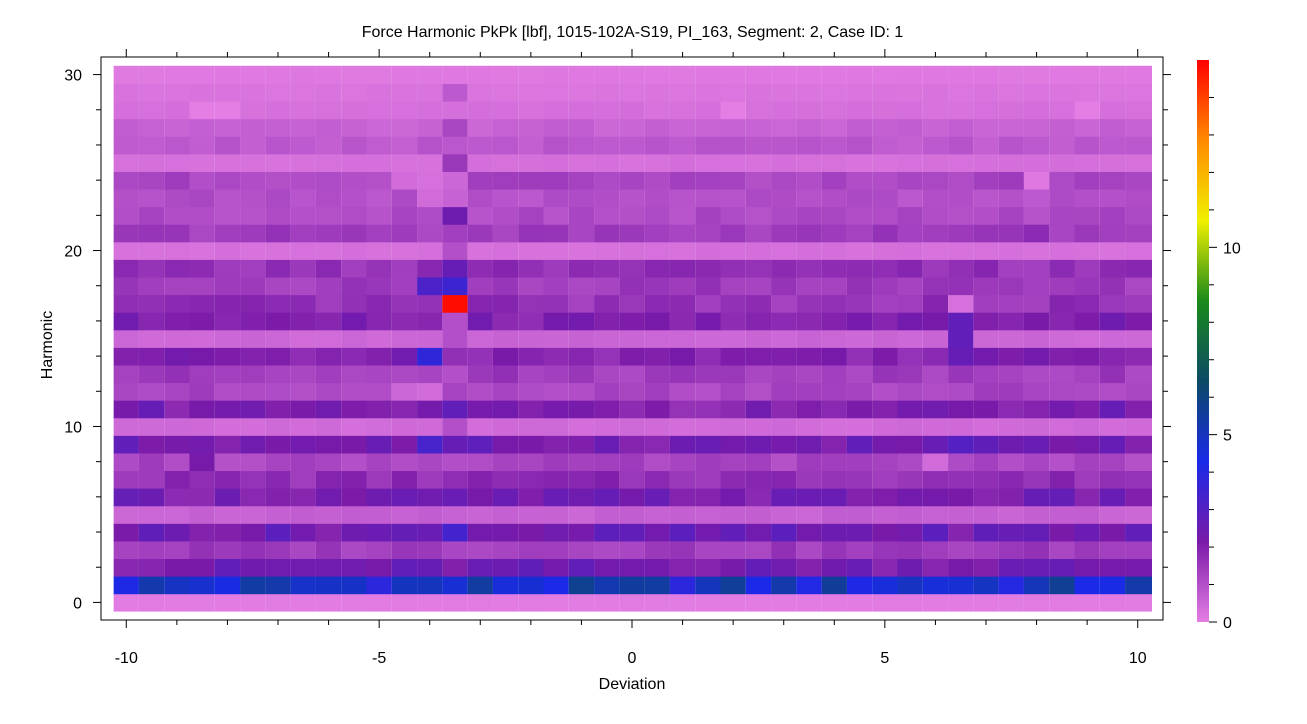 This screenshot has width=1307, height=724. What do you see at coordinates (632, 658) in the screenshot?
I see `x-tick-label: 0` at bounding box center [632, 658].